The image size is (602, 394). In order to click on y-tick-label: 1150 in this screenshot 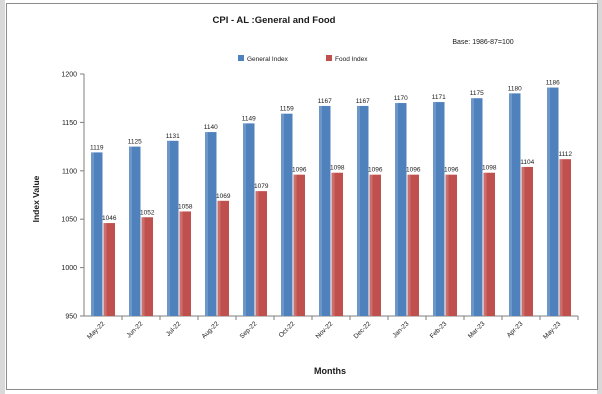, I will do `click(69, 123)`.